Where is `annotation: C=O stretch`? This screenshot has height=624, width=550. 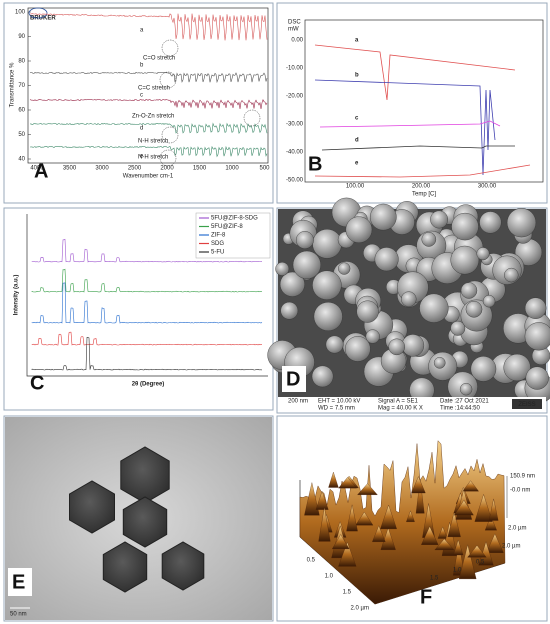
annotation: C=O stretch is located at coordinates (159, 59).